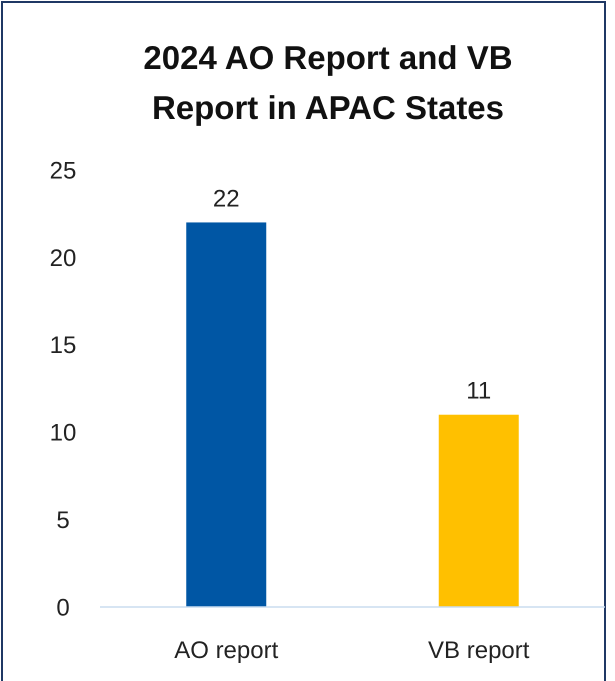 This screenshot has width=615, height=681. Describe the element at coordinates (63, 258) in the screenshot. I see `y-tick-label: 20` at that location.